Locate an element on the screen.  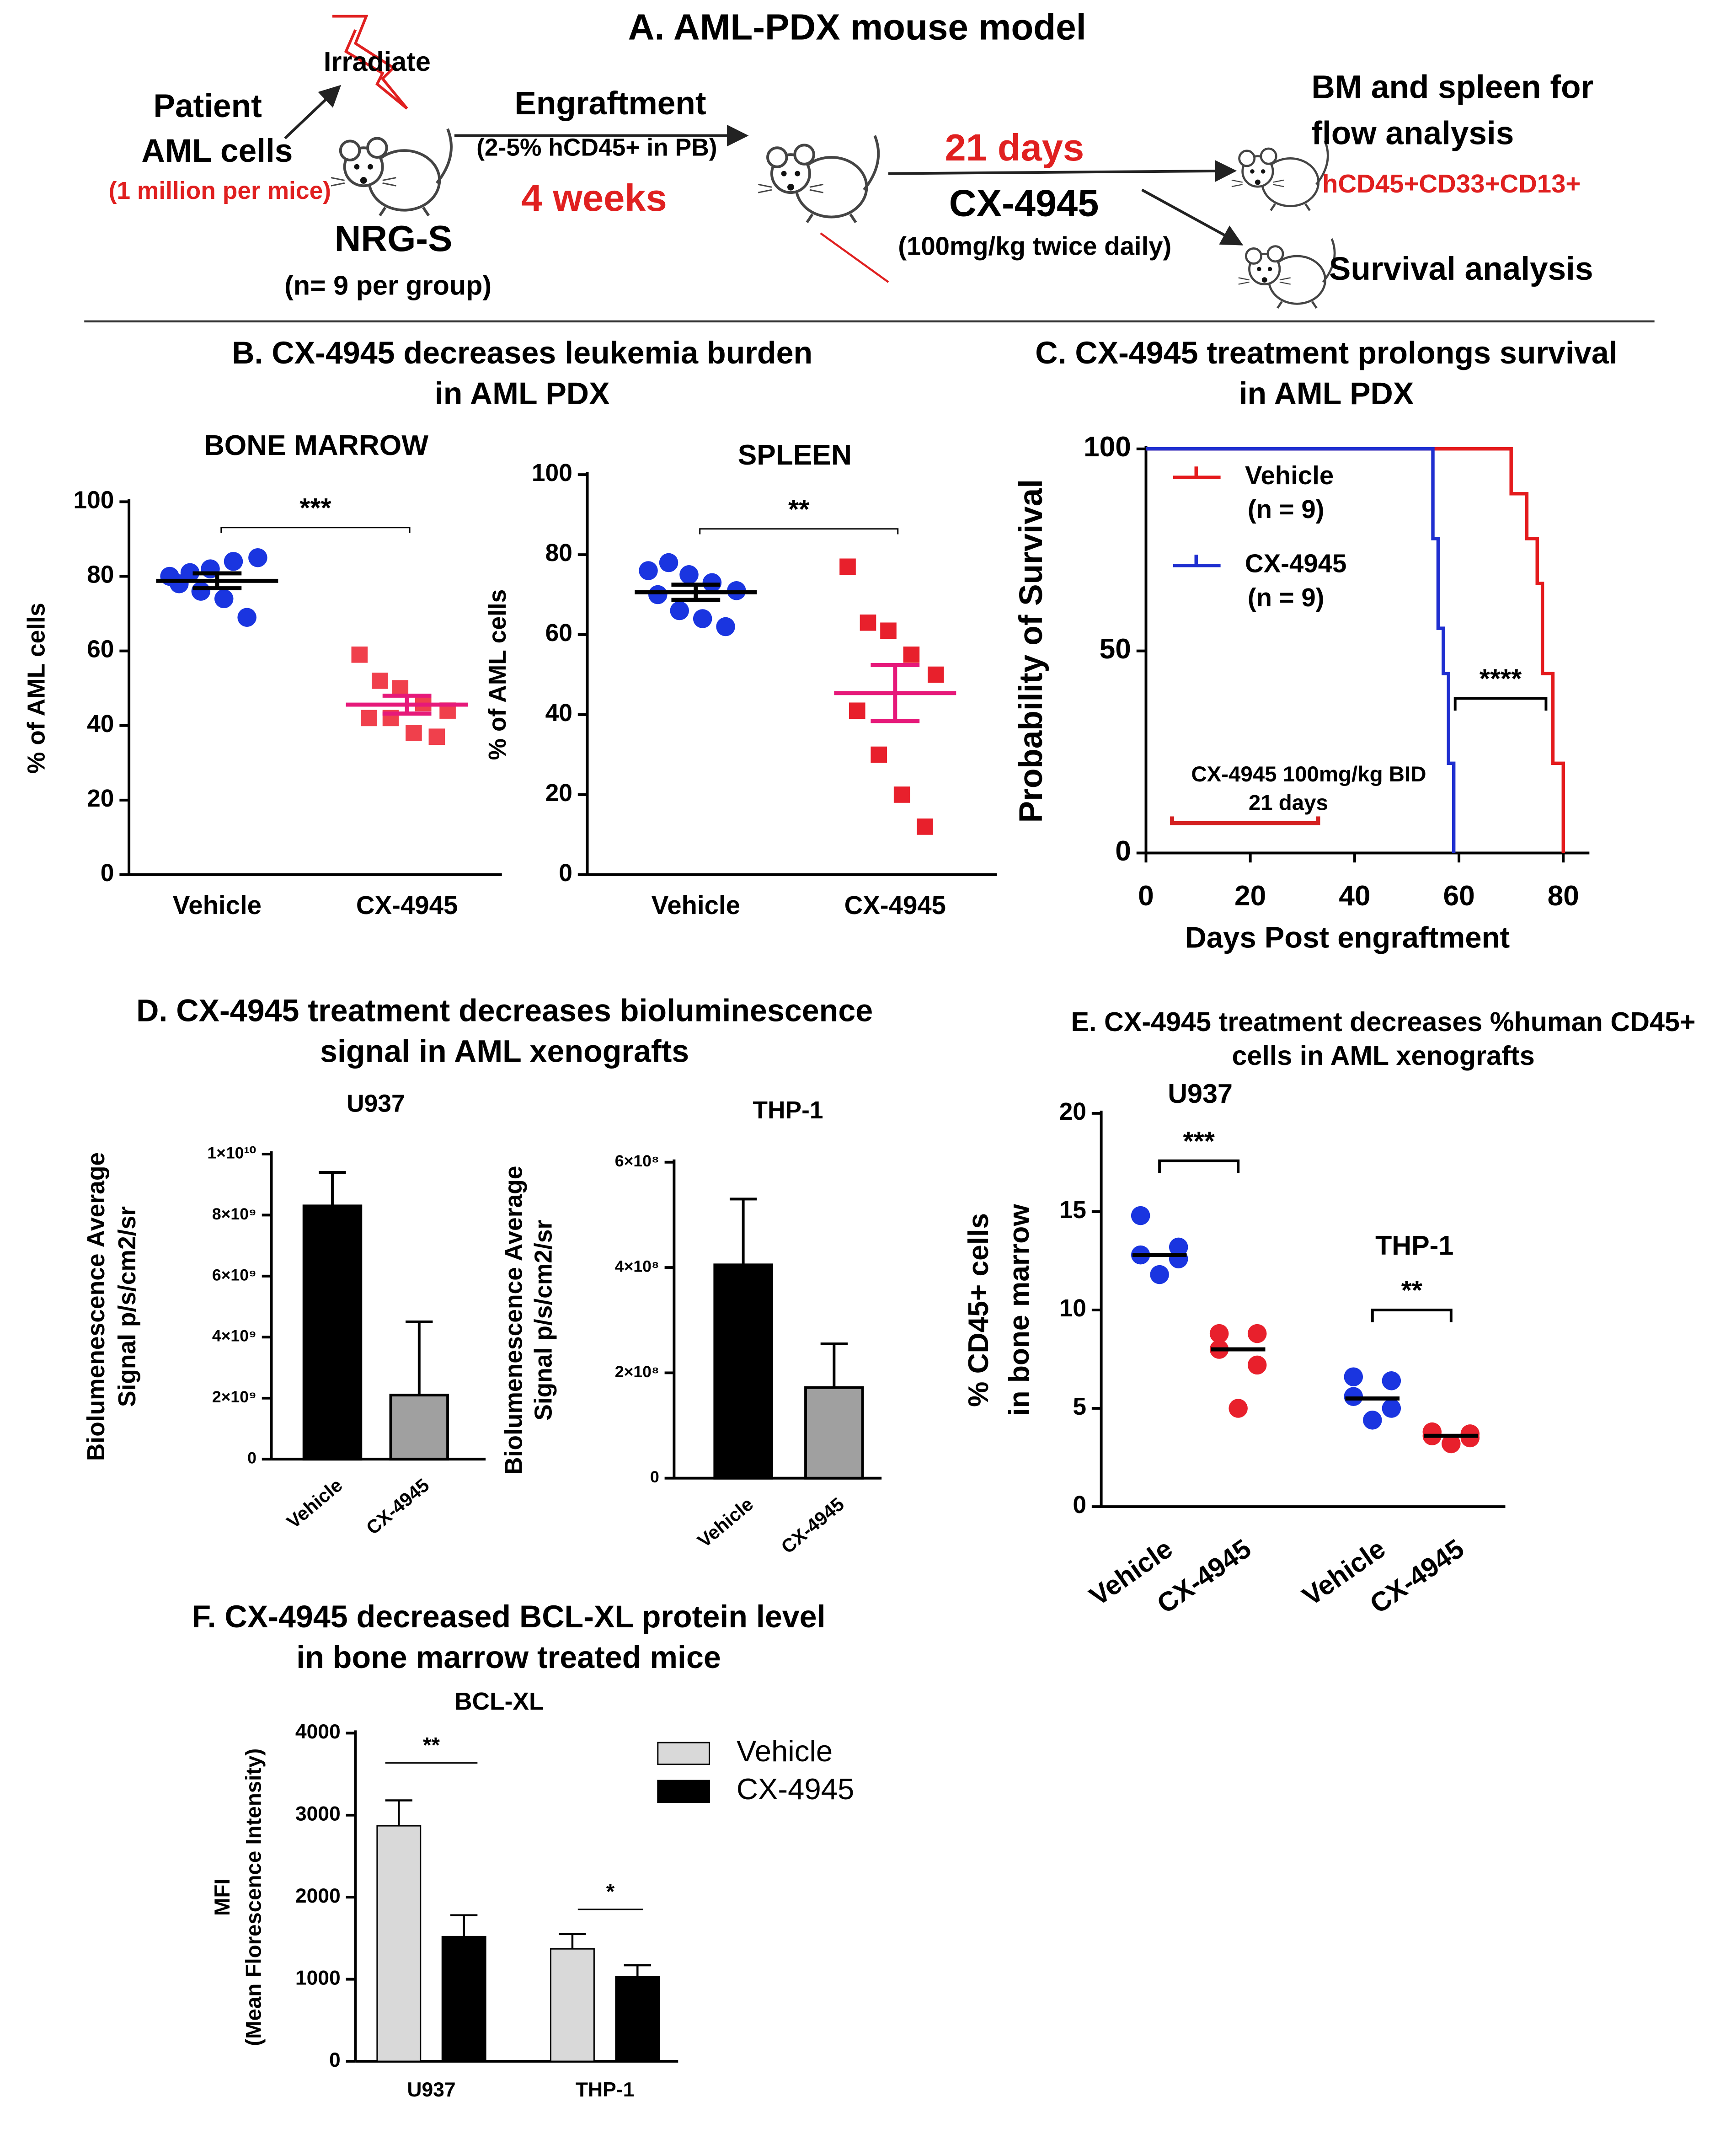
significance-label: ** is located at coordinates (799, 509).